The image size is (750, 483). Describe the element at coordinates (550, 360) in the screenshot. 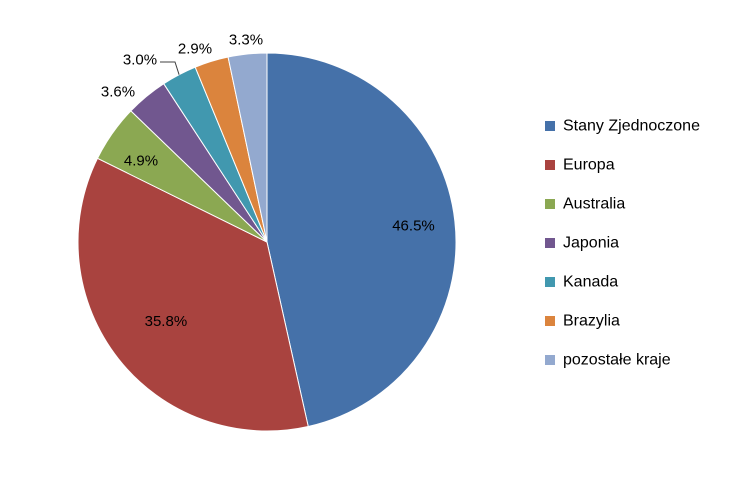

I see `legend-swatch-pozostale-kraje` at that location.